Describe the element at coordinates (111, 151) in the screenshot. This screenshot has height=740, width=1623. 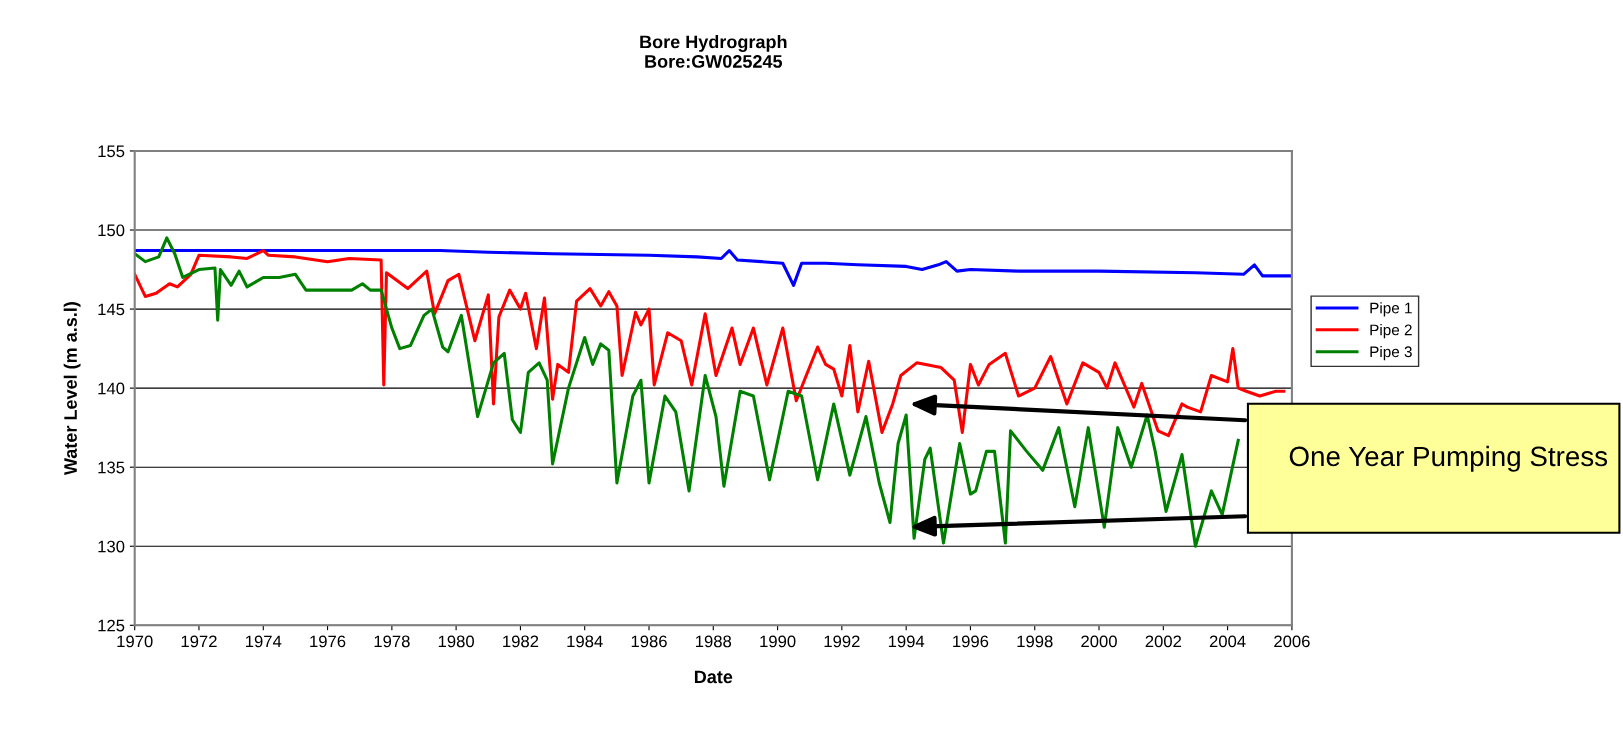
I see `y-tick-label: 155` at that location.